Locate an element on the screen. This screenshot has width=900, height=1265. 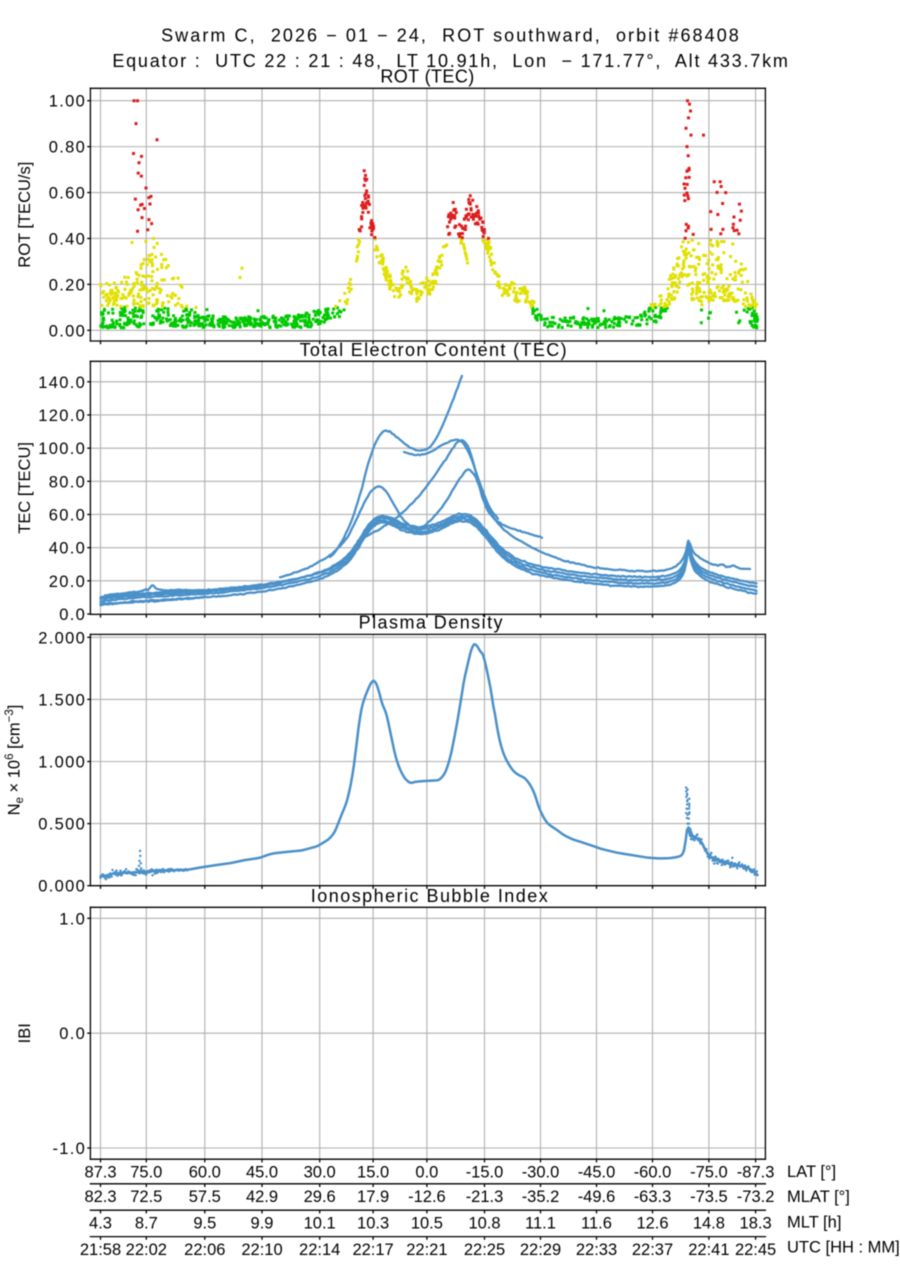
svg-text: 1.0 is located at coordinates (72, 919).